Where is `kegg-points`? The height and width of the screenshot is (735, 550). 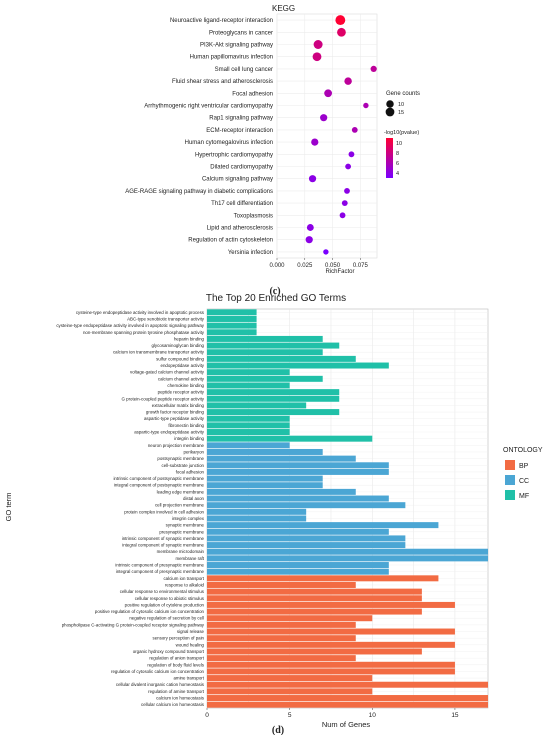
kegg-points is located at coordinates (341, 135).